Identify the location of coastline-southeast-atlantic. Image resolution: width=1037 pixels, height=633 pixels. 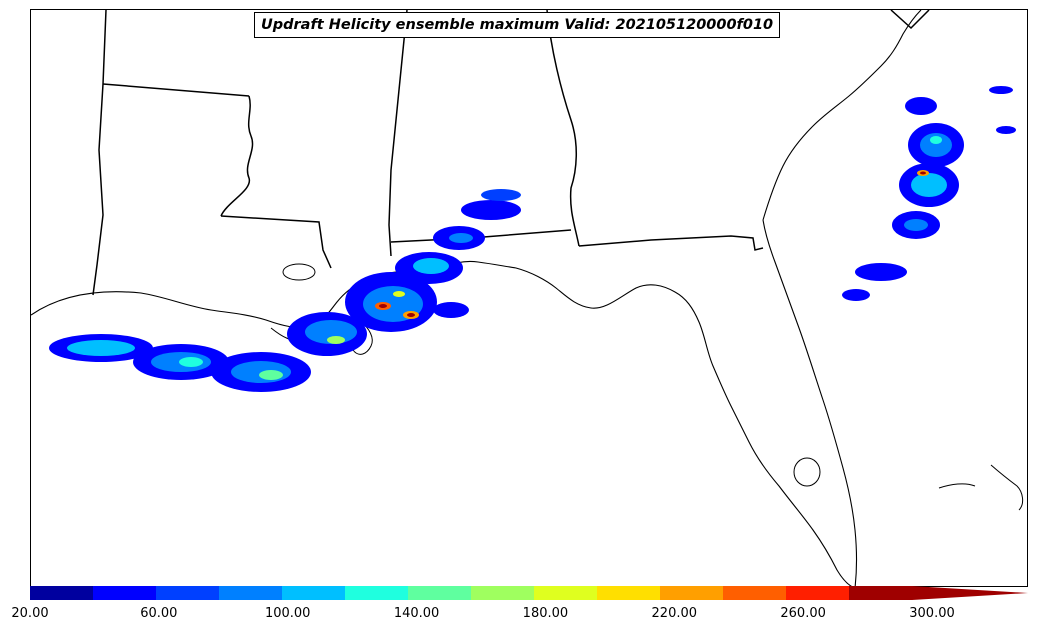
(842, 115).